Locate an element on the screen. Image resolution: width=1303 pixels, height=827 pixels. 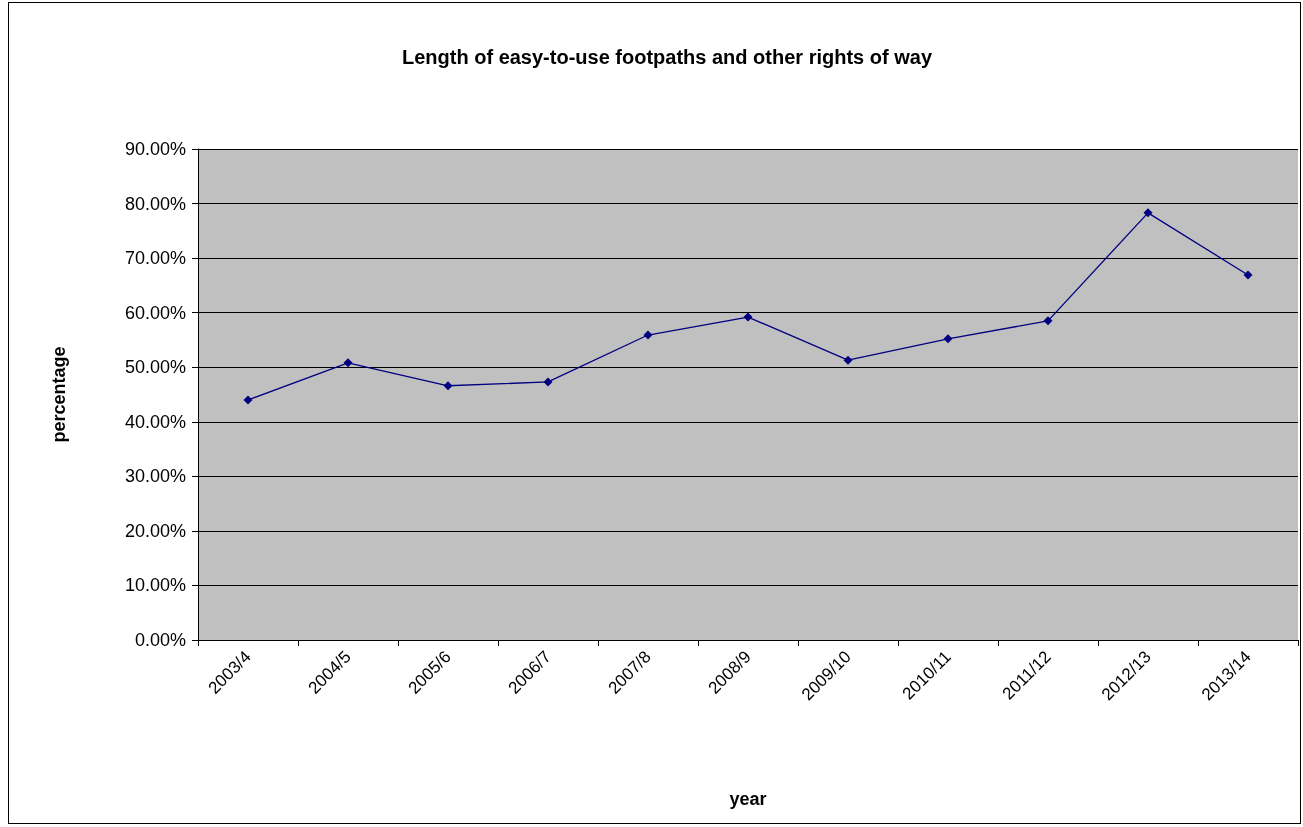
y-tick-label: 50.00% is located at coordinates (155, 367).